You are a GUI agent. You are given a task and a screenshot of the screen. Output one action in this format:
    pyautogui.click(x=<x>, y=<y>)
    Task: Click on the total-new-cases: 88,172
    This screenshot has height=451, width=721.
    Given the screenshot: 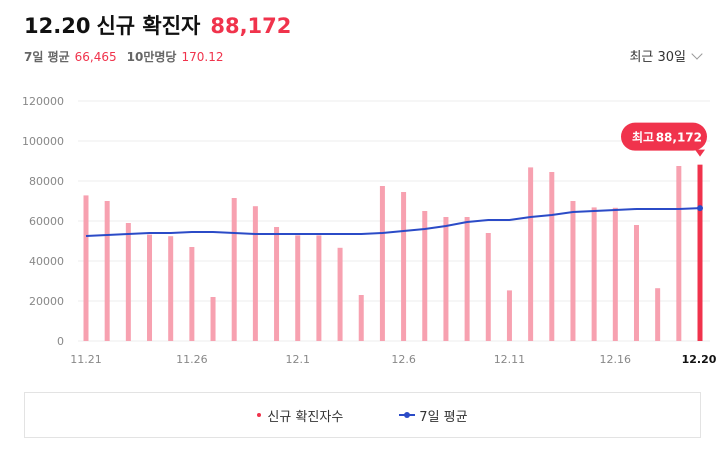 What is the action you would take?
    pyautogui.click(x=251, y=26)
    